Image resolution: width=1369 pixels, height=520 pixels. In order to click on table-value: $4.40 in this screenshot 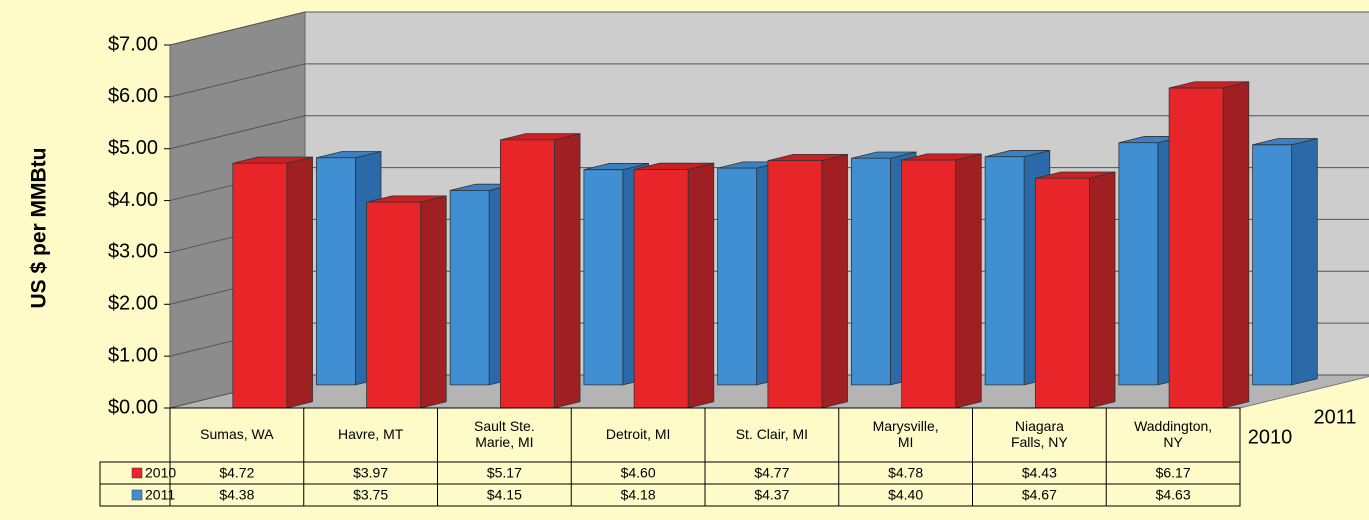, I will do `click(905, 495)`.